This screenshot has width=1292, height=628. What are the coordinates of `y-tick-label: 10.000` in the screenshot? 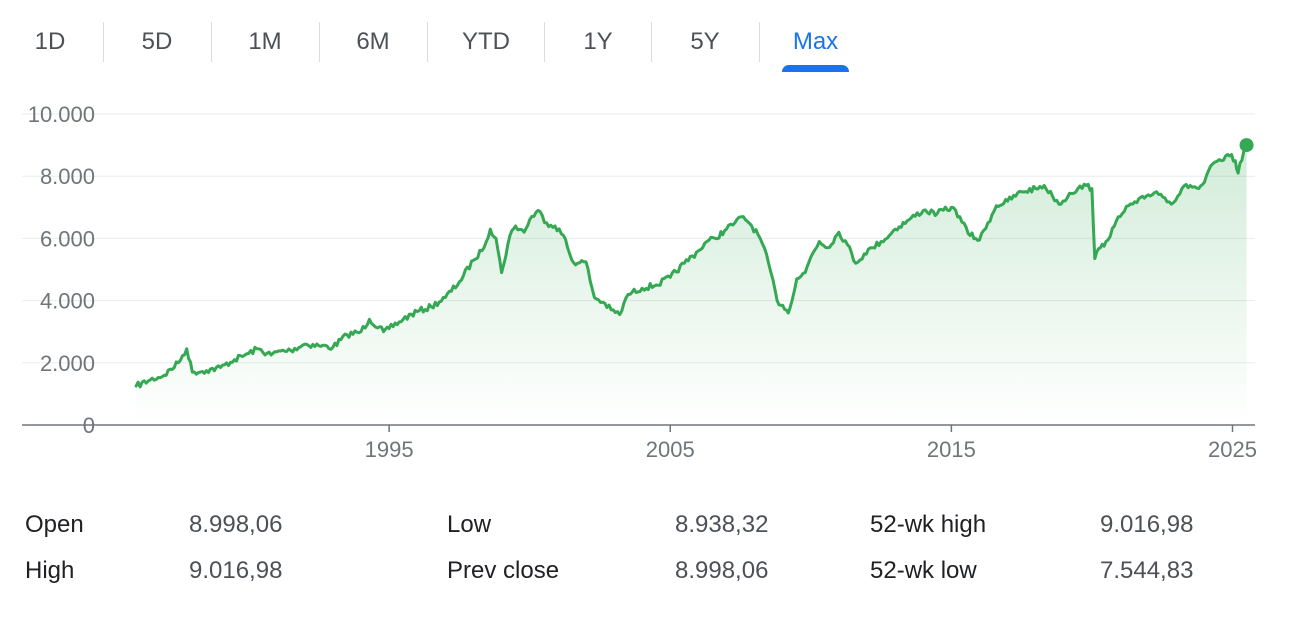 It's located at (61, 114).